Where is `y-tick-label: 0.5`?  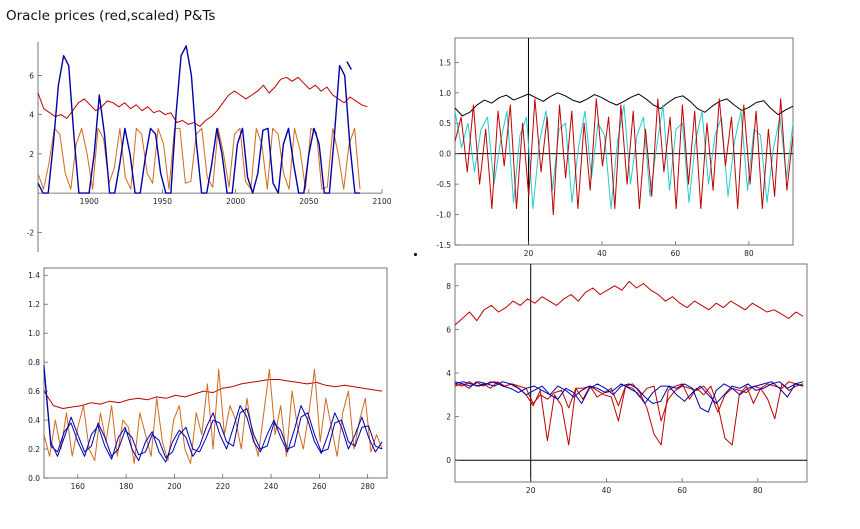
y-tick-label: 0.5 is located at coordinates (445, 123).